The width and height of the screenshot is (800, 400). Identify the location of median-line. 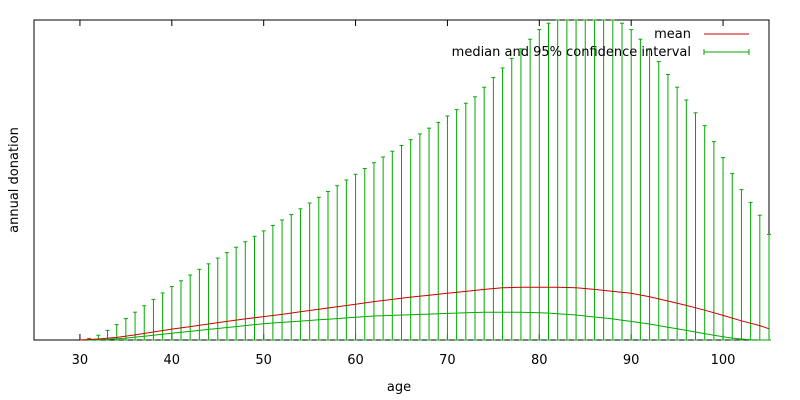
(429, 326).